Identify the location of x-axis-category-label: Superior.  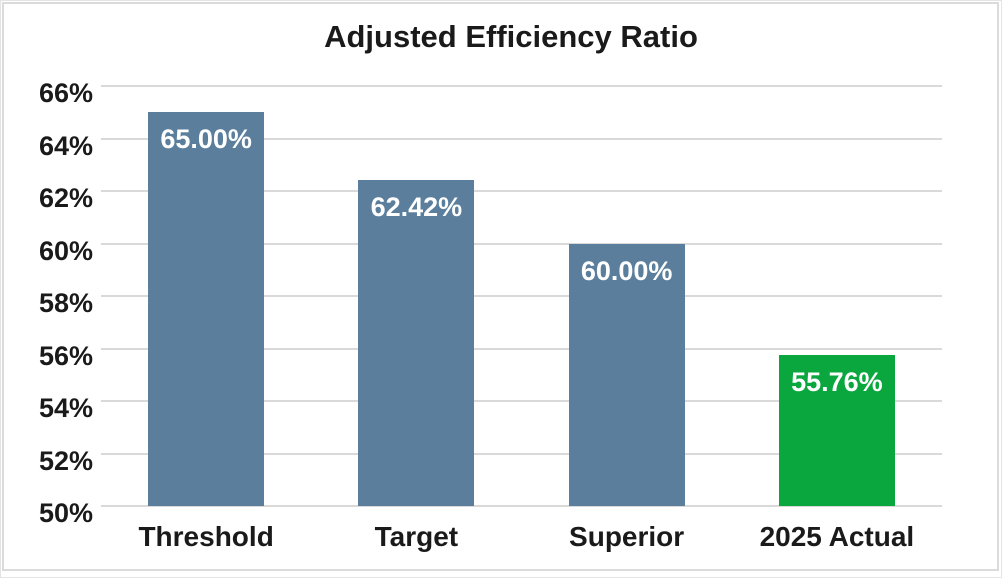
(627, 536).